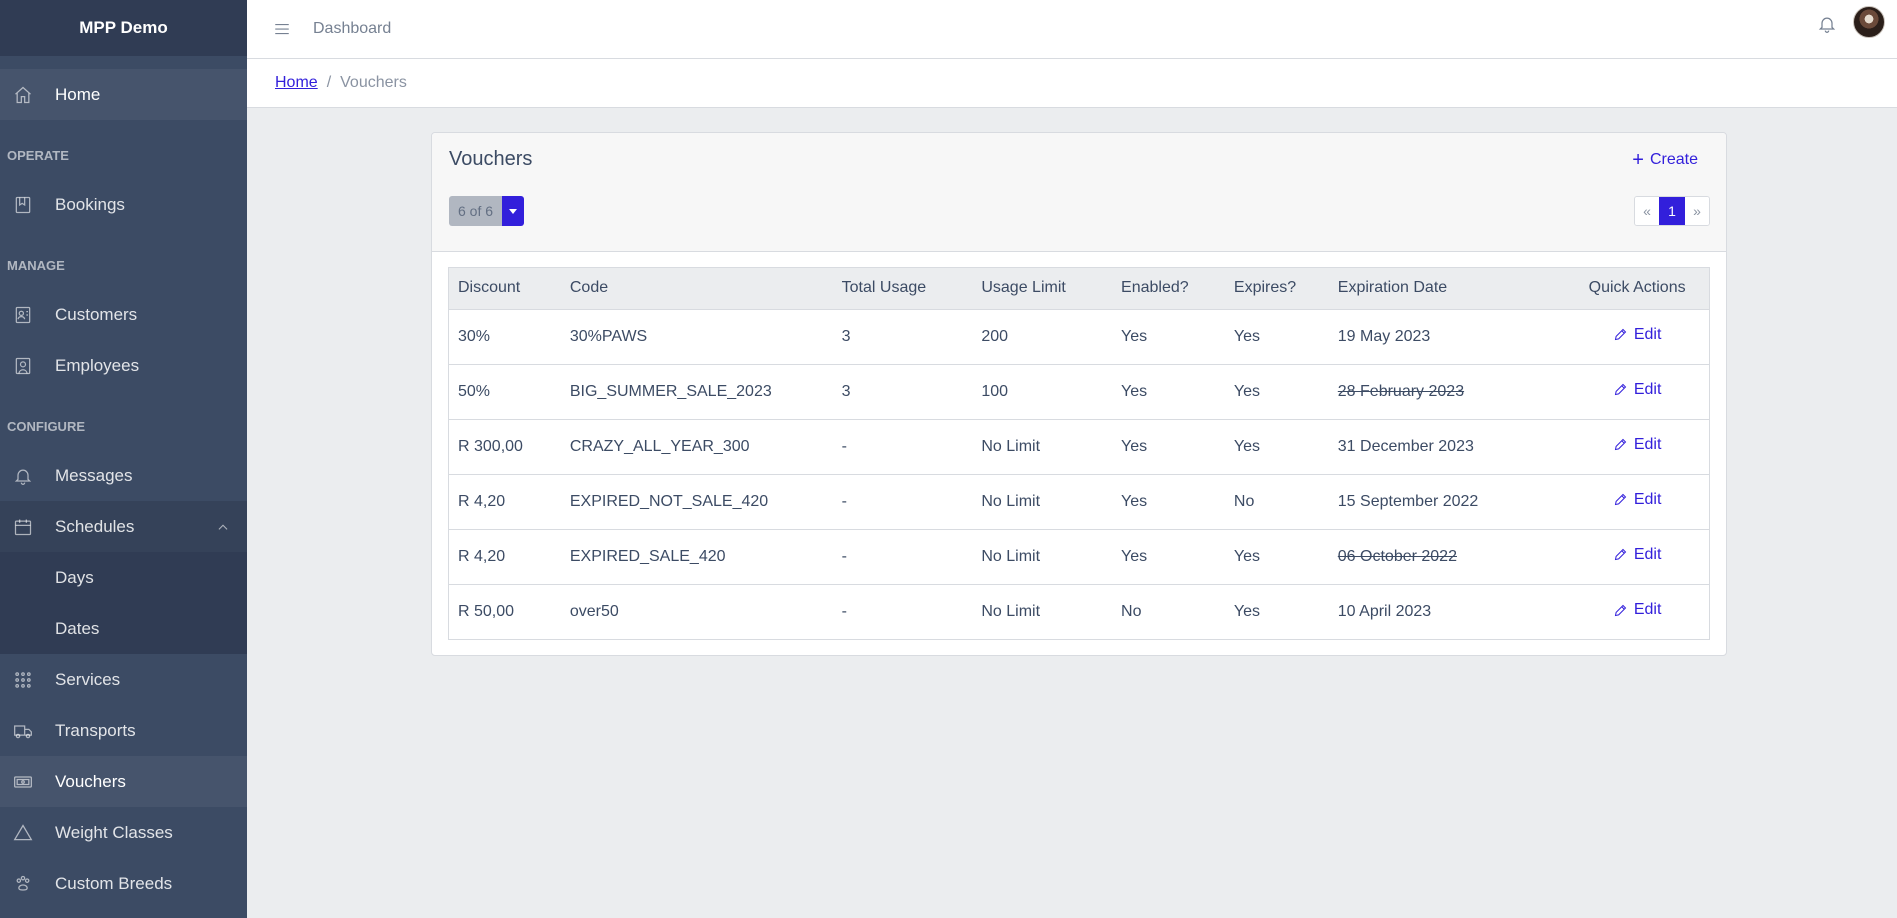 This screenshot has width=1897, height=918. I want to click on table-row: 30% 30%PAWS 3 200 Yes Yes 19 May 2023 Edit, so click(1079, 336).